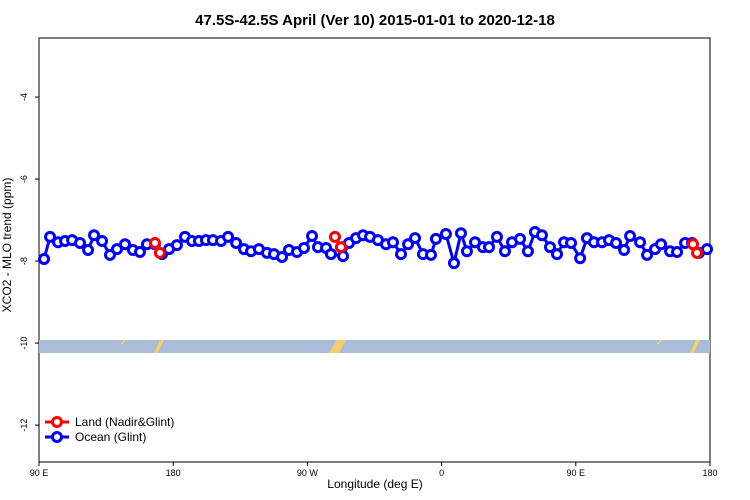 The image size is (750, 500). What do you see at coordinates (24, 97) in the screenshot?
I see `y-tick-label: -4` at bounding box center [24, 97].